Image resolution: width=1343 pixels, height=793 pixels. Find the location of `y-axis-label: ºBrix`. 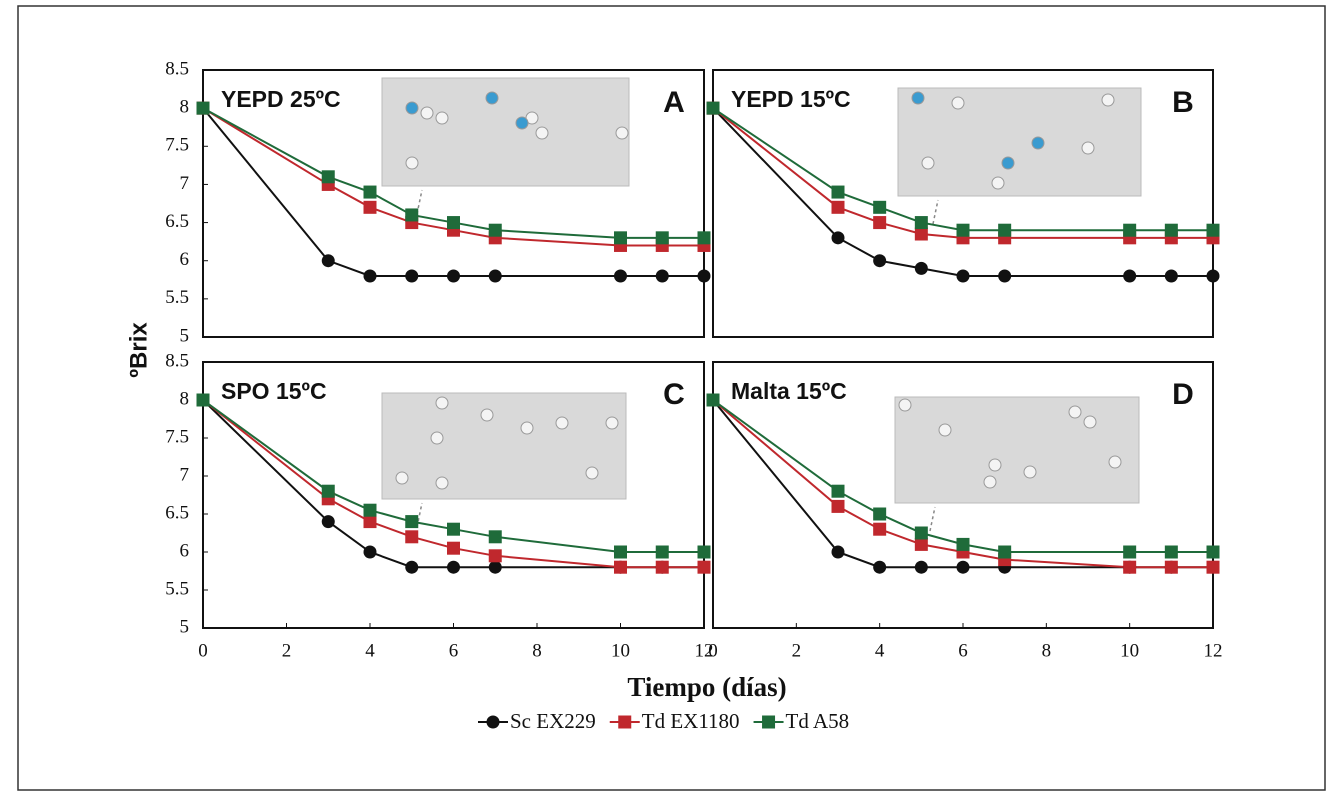

y-axis-label: ºBrix is located at coordinates (138, 350).